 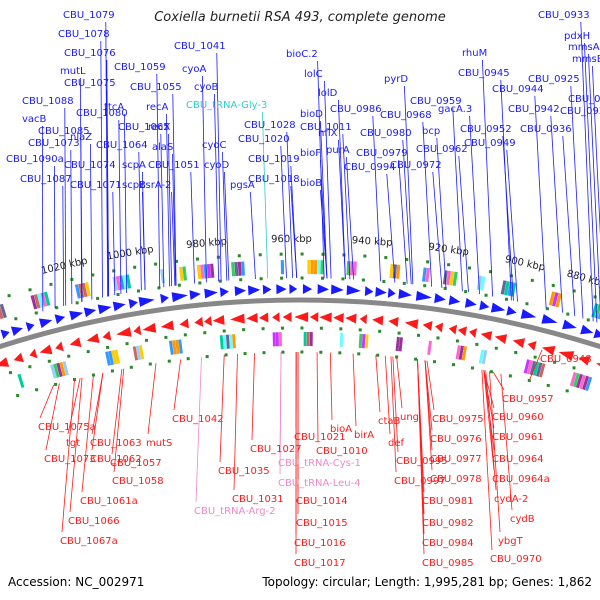 What do you see at coordinates (89, 15) in the screenshot?
I see `top-gene-label: CBU_1079` at bounding box center [89, 15].